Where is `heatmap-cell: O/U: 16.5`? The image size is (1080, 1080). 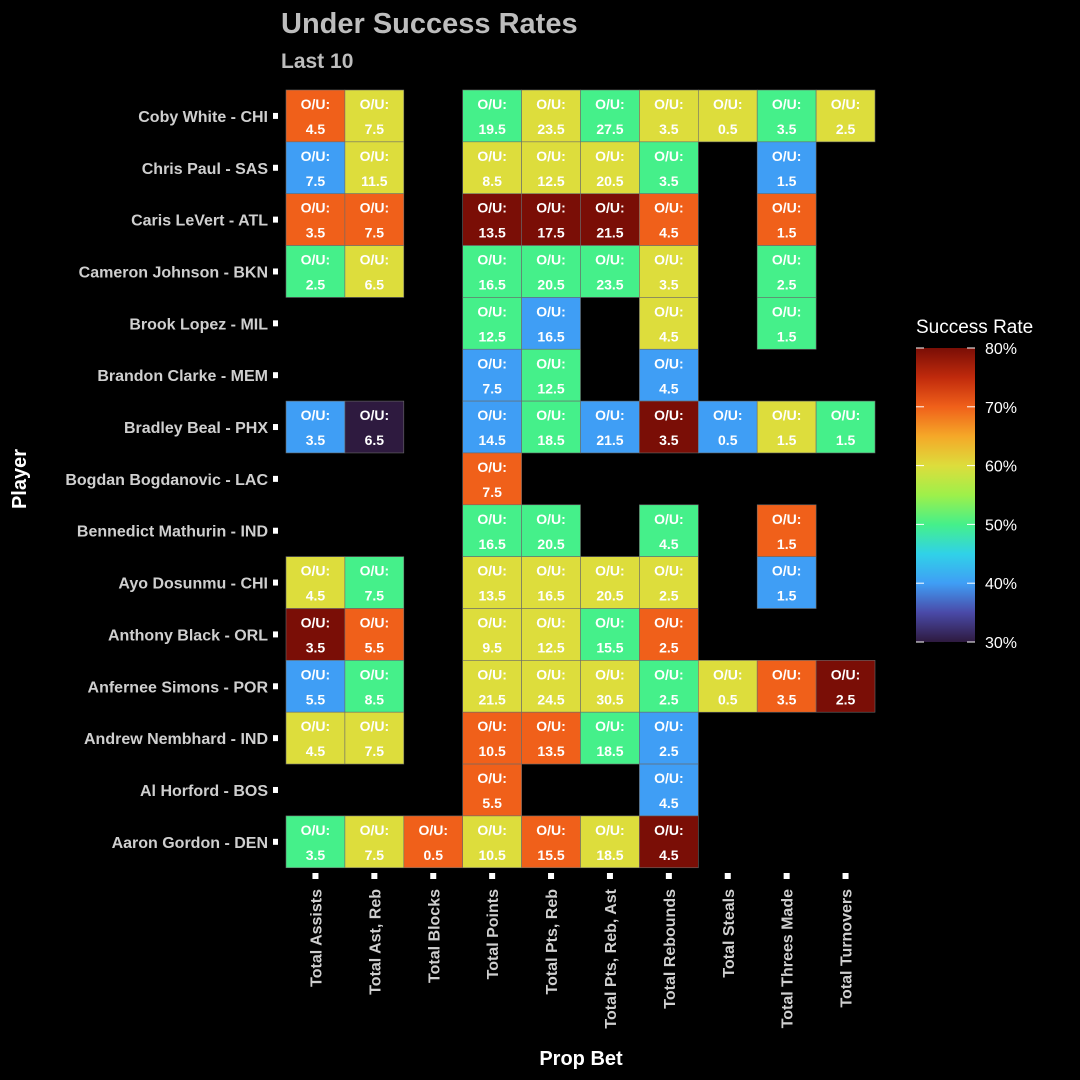
heatmap-cell: O/U: 16.5 is located at coordinates (492, 530).